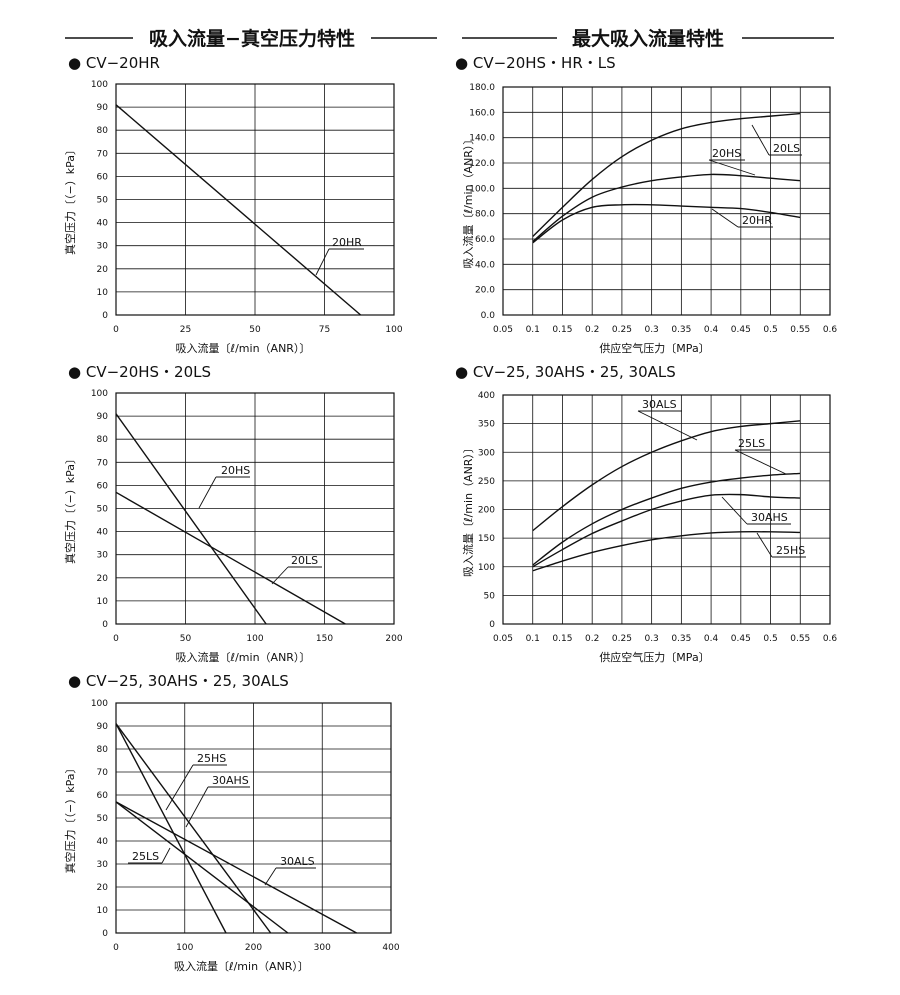 The image size is (900, 995). What do you see at coordinates (186, 639) in the screenshot?
I see `x-tick-label: 50` at bounding box center [186, 639].